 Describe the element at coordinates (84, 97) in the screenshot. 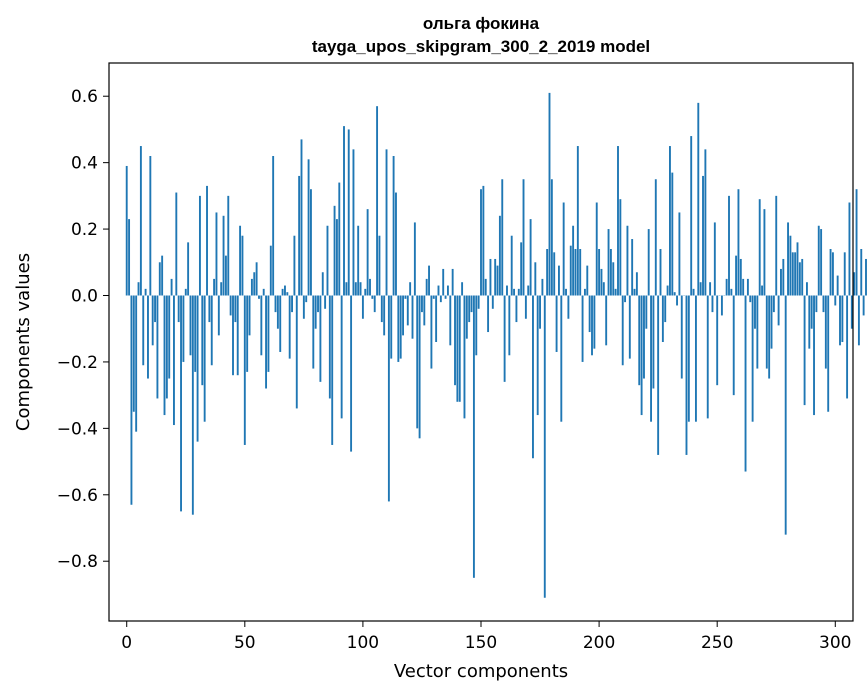

I see `y-tick-label: 0.6` at that location.